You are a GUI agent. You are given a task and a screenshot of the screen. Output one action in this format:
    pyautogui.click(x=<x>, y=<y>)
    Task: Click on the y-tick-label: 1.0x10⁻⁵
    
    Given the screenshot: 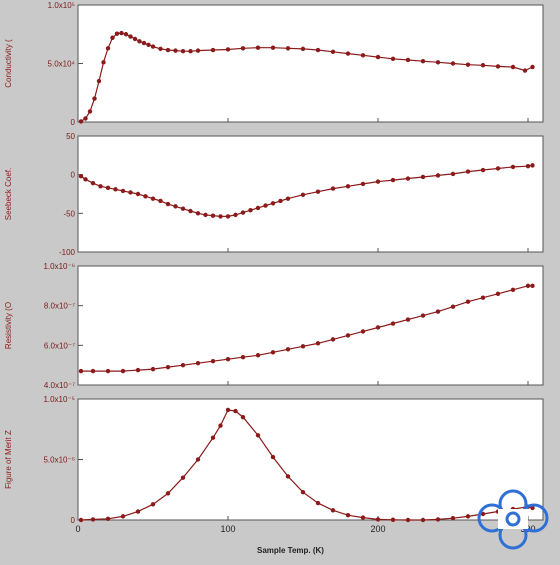 What is the action you would take?
    pyautogui.click(x=59, y=399)
    